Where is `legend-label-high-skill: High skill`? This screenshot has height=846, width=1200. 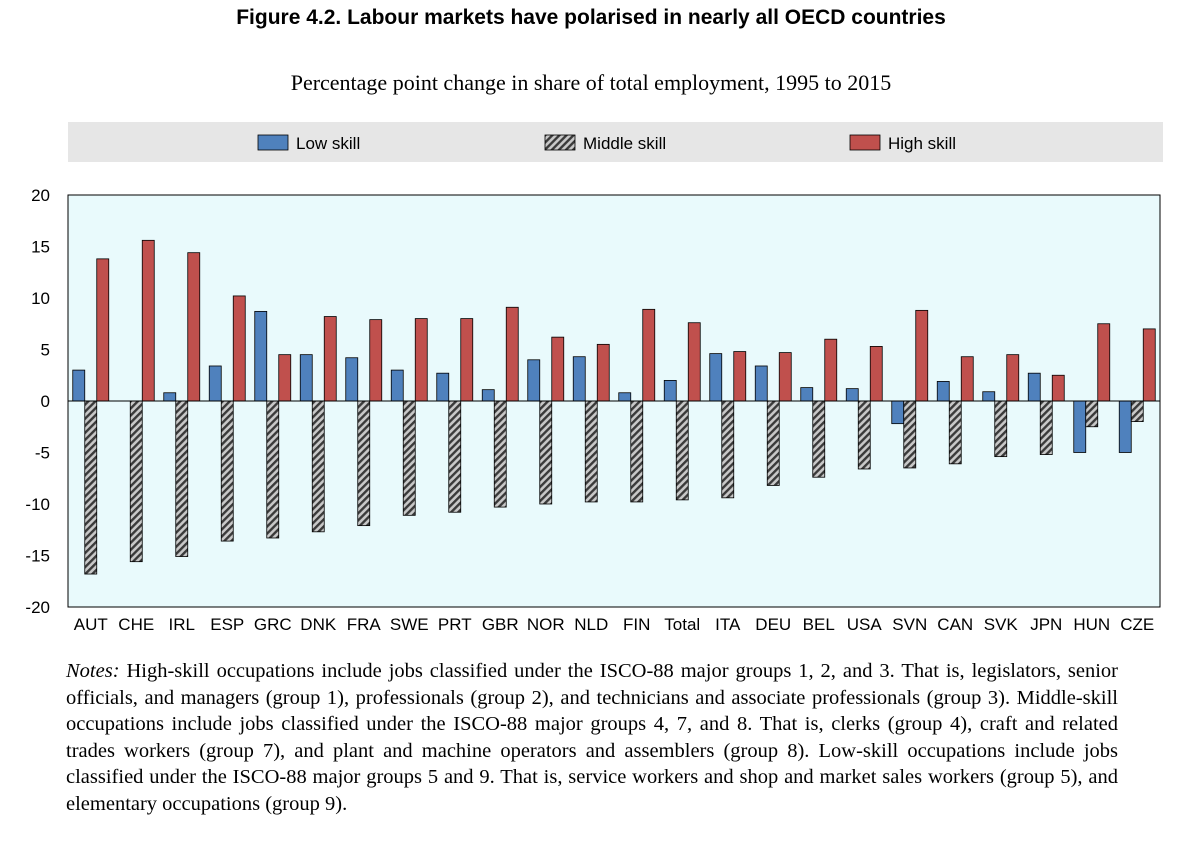
legend-label-high-skill: High skill is located at coordinates (922, 143).